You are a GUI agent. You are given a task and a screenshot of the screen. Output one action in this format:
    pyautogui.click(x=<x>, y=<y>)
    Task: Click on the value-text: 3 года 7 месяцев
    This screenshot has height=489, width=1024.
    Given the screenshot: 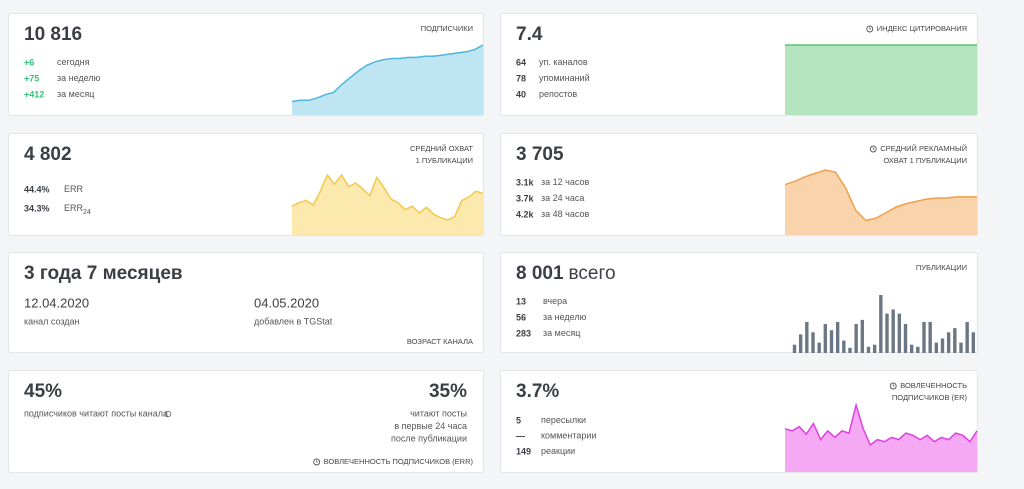 What is the action you would take?
    pyautogui.click(x=103, y=273)
    